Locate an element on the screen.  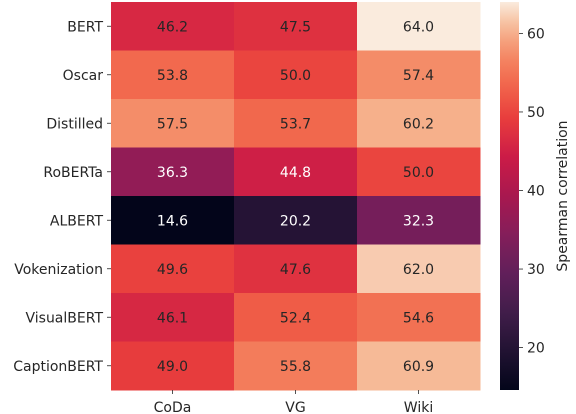
cell-value-label: 62.0 is located at coordinates (418, 270).